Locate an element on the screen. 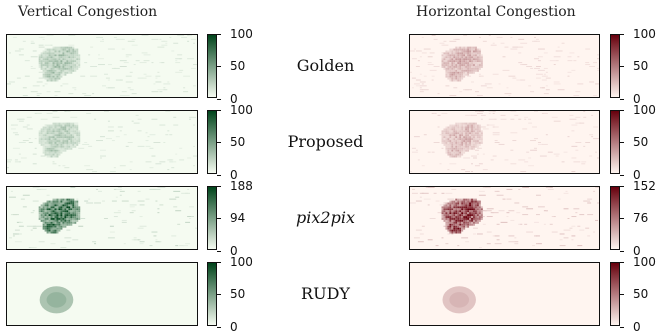 This screenshot has height=336, width=658. colorbar-tick-label: 0 is located at coordinates (637, 327).